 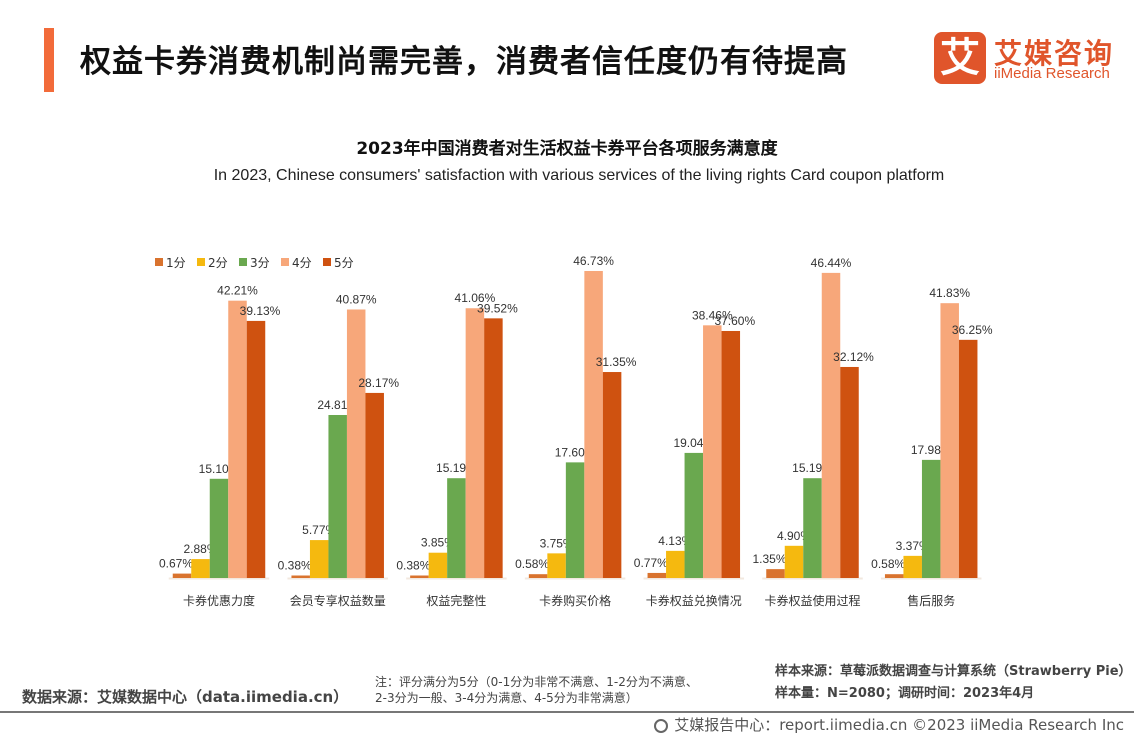 I want to click on data-source: 数据来源：艾媒数据中心（data.iimedia.cn）, so click(x=185, y=697).